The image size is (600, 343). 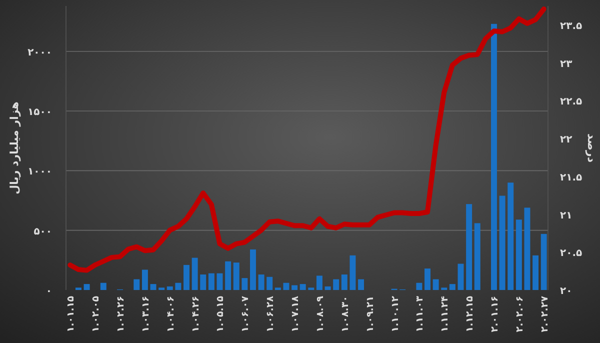 I want to click on y-tick-label: ۱۵۰۰, so click(x=40, y=112).